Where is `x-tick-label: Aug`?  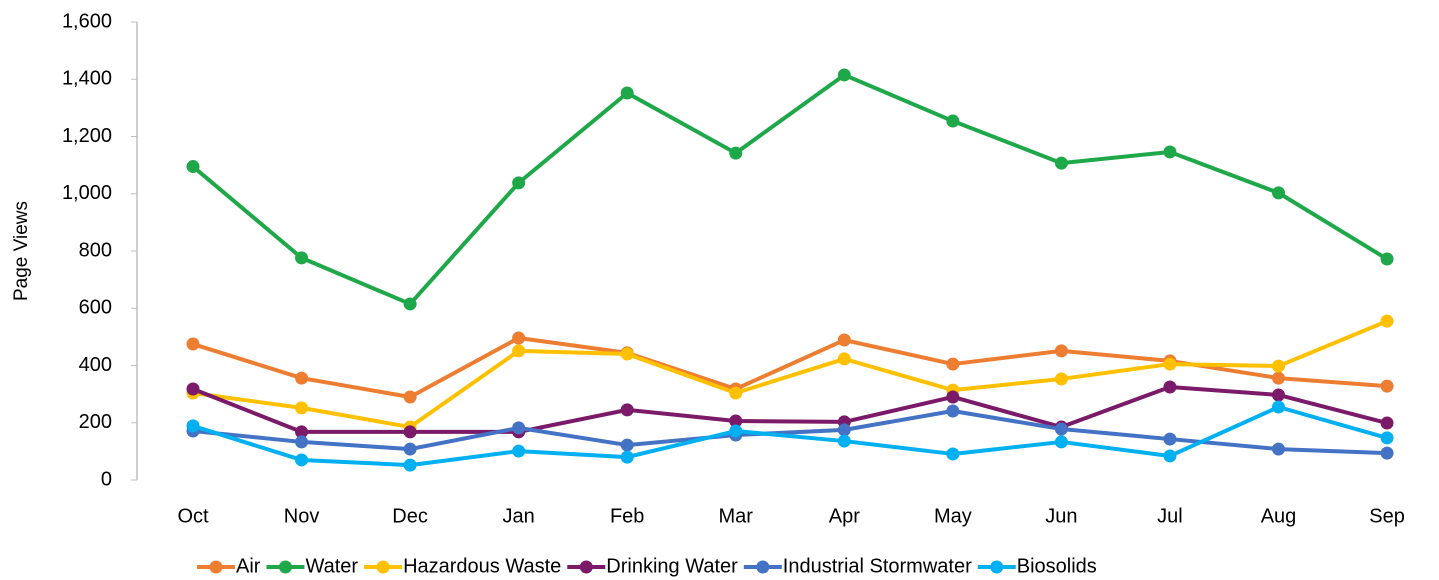
x-tick-label: Aug is located at coordinates (1279, 516).